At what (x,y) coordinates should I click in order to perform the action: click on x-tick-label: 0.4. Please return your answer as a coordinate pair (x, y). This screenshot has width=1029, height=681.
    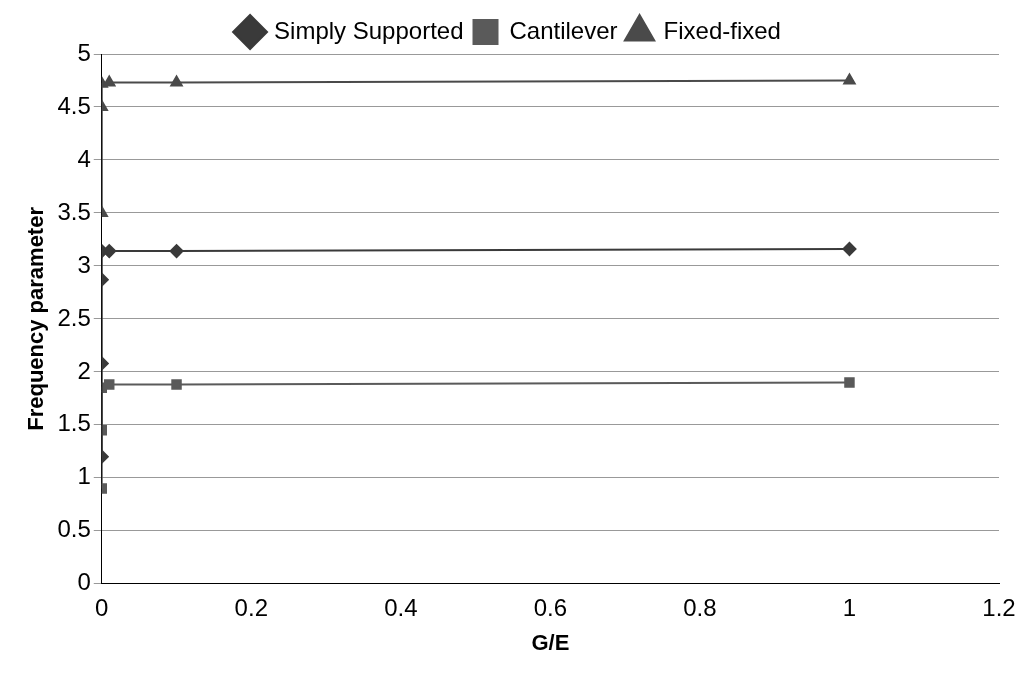
    Looking at the image, I should click on (401, 607).